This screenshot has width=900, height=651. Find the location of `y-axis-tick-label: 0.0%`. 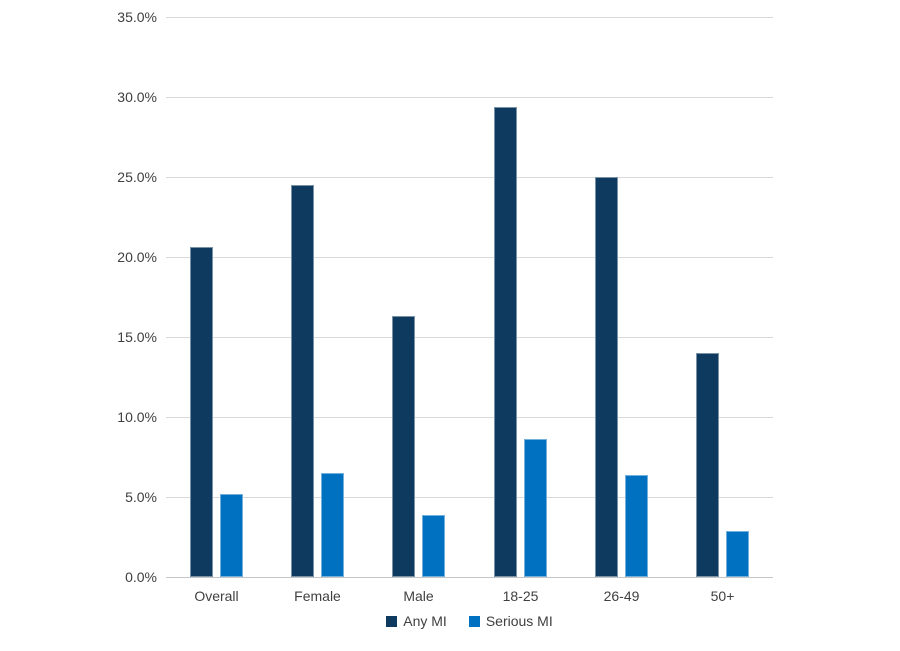

y-axis-tick-label: 0.0% is located at coordinates (141, 577).